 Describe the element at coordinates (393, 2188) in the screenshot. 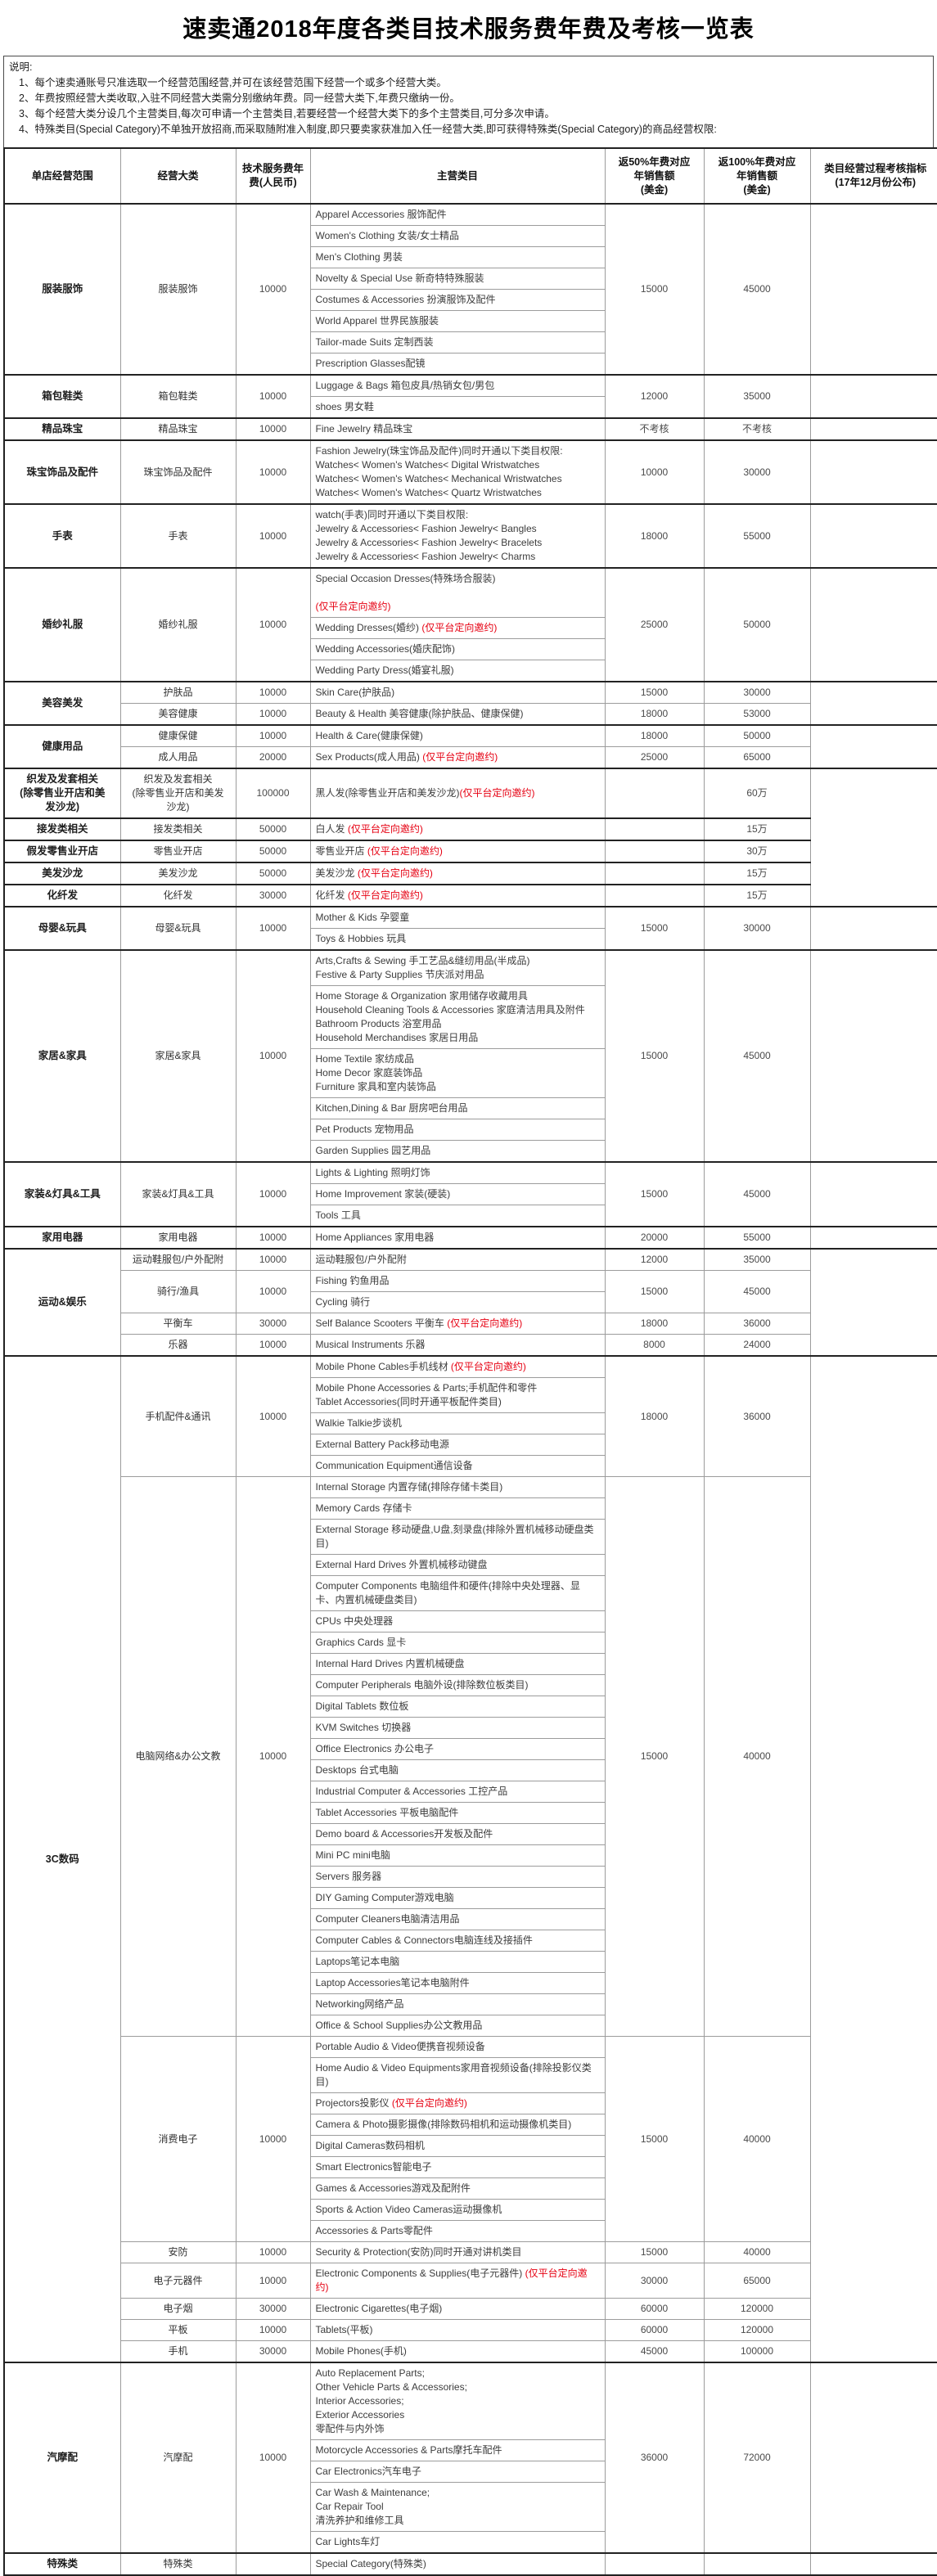

I see `category-text: Games & Accessories游戏及配附件` at that location.